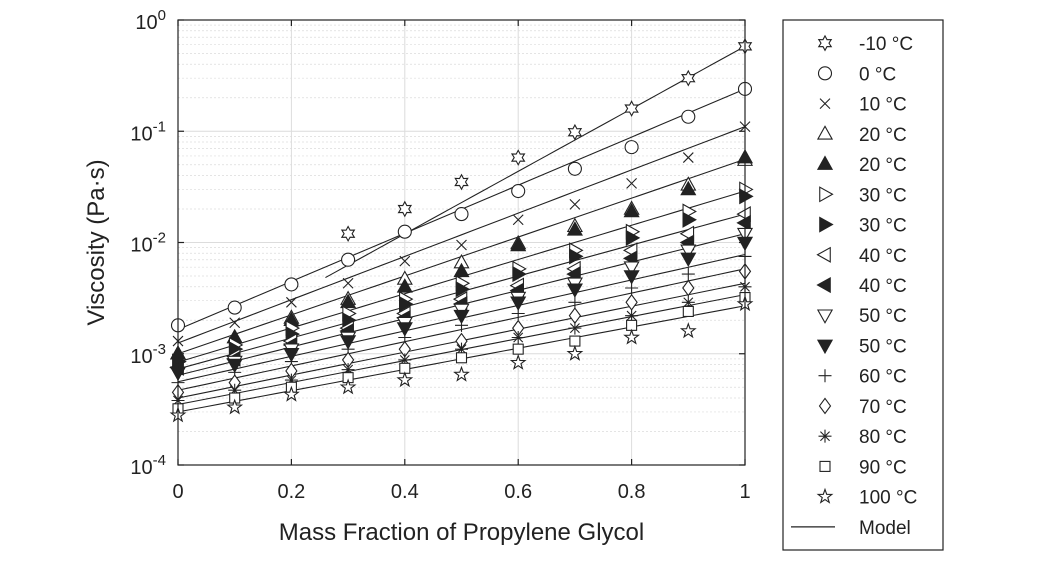 The height and width of the screenshot is (575, 1052). Describe the element at coordinates (291, 492) in the screenshot. I see `x-tick-label: 0.2` at that location.